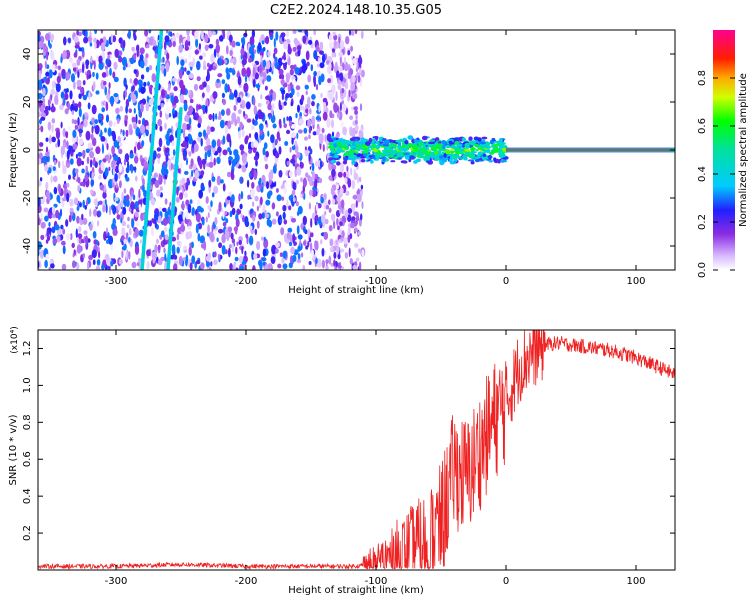 The width and height of the screenshot is (750, 600). Describe the element at coordinates (376, 581) in the screenshot. I see `x-tick-label: -100` at that location.